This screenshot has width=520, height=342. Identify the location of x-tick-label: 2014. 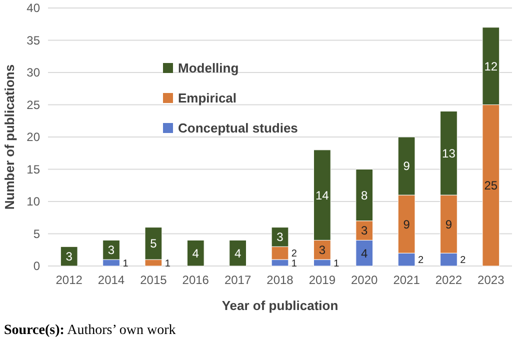
(111, 280).